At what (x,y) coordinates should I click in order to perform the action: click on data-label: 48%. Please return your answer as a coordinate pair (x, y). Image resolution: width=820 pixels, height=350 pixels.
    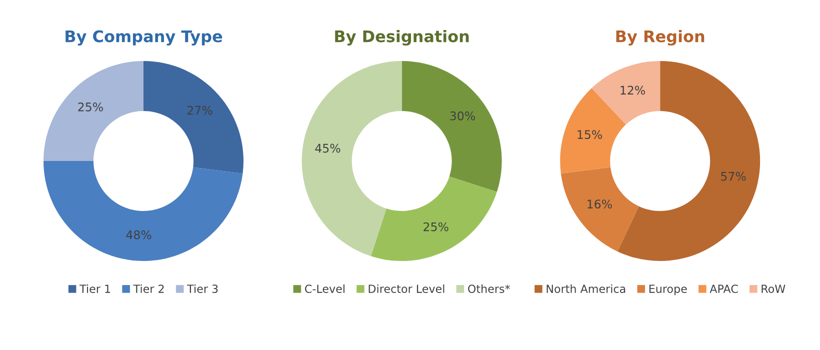
    Looking at the image, I should click on (139, 235).